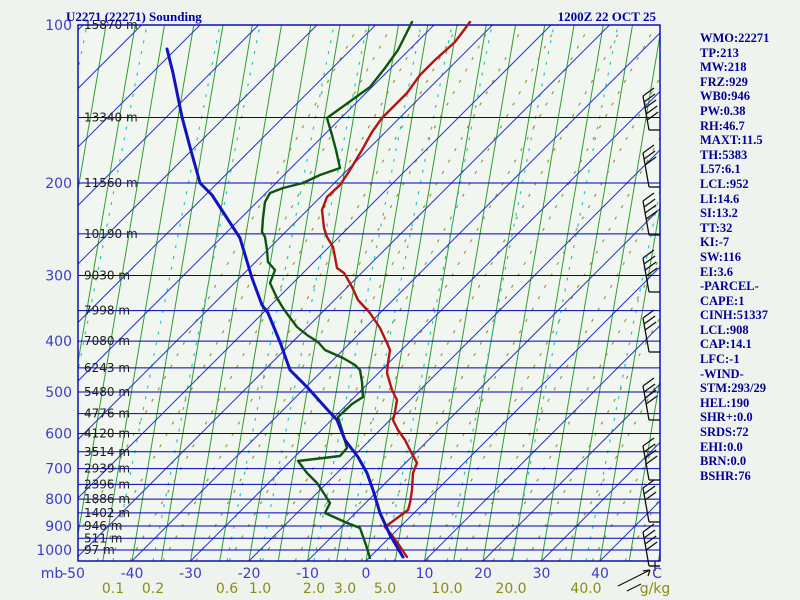 Image resolution: width=800 pixels, height=600 pixels. I want to click on stats-line: CINH:51337, so click(734, 315).